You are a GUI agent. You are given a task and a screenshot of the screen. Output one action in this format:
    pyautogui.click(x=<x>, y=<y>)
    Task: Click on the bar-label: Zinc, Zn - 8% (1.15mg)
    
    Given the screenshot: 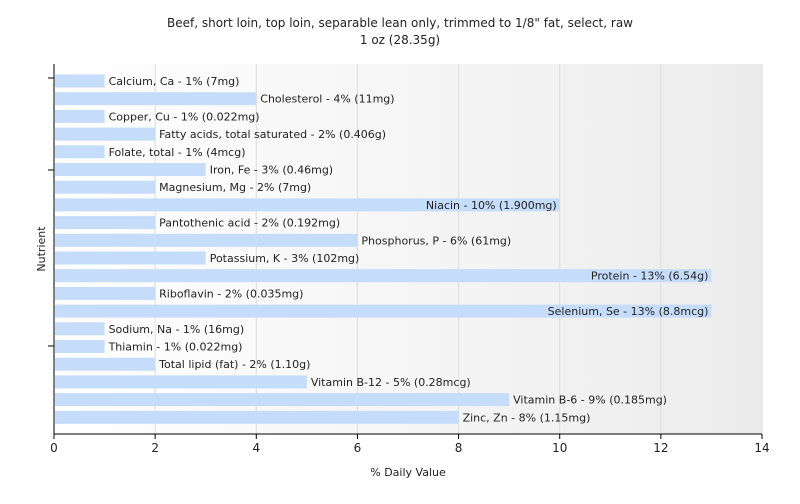 What is the action you would take?
    pyautogui.click(x=527, y=417)
    